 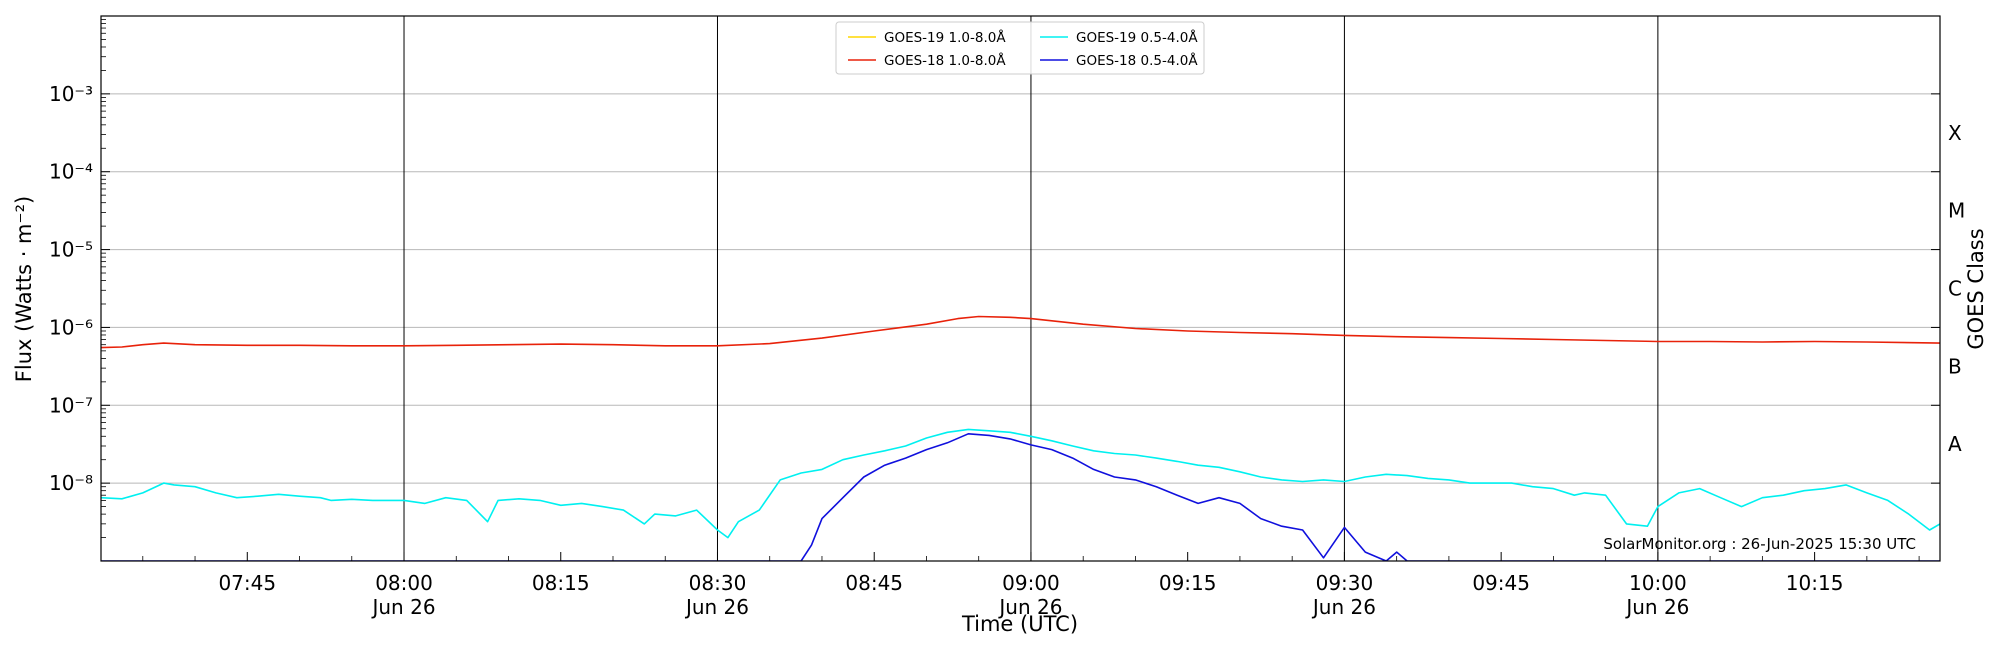 I want to click on y-tick-label: 10⁻⁵, so click(x=71, y=250).